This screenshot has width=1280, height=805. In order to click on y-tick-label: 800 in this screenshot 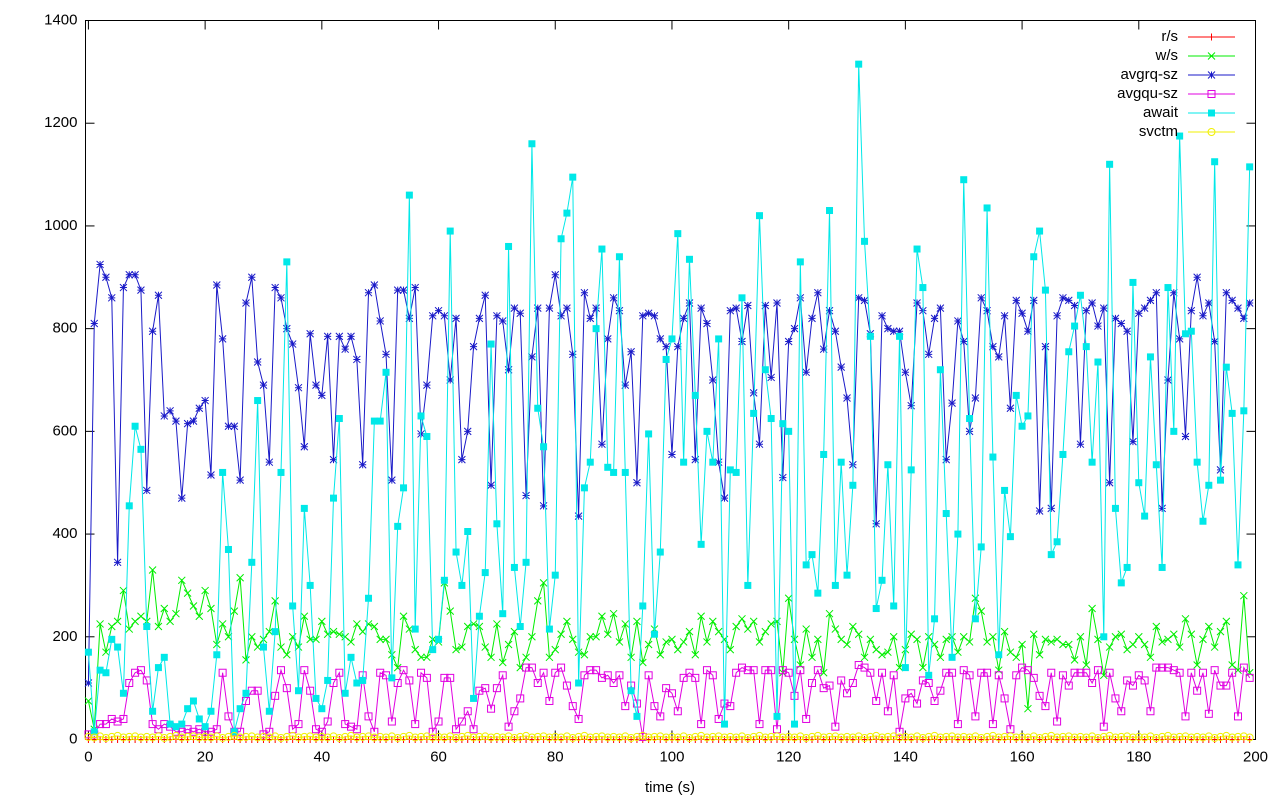, I will do `click(64, 328)`.